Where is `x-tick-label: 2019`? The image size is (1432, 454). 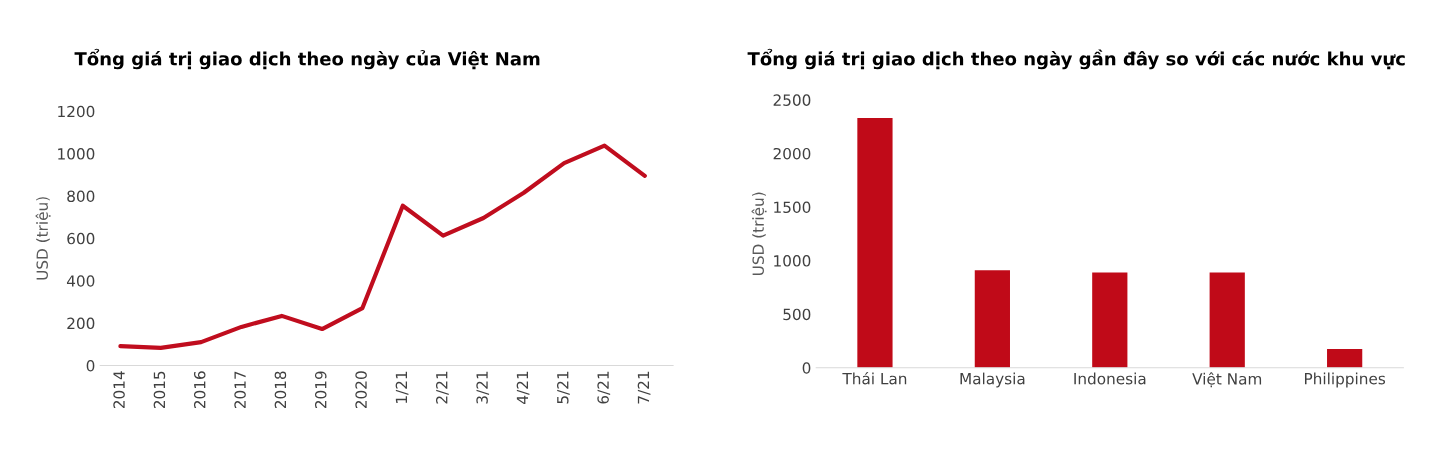 x-tick-label: 2019 is located at coordinates (320, 390).